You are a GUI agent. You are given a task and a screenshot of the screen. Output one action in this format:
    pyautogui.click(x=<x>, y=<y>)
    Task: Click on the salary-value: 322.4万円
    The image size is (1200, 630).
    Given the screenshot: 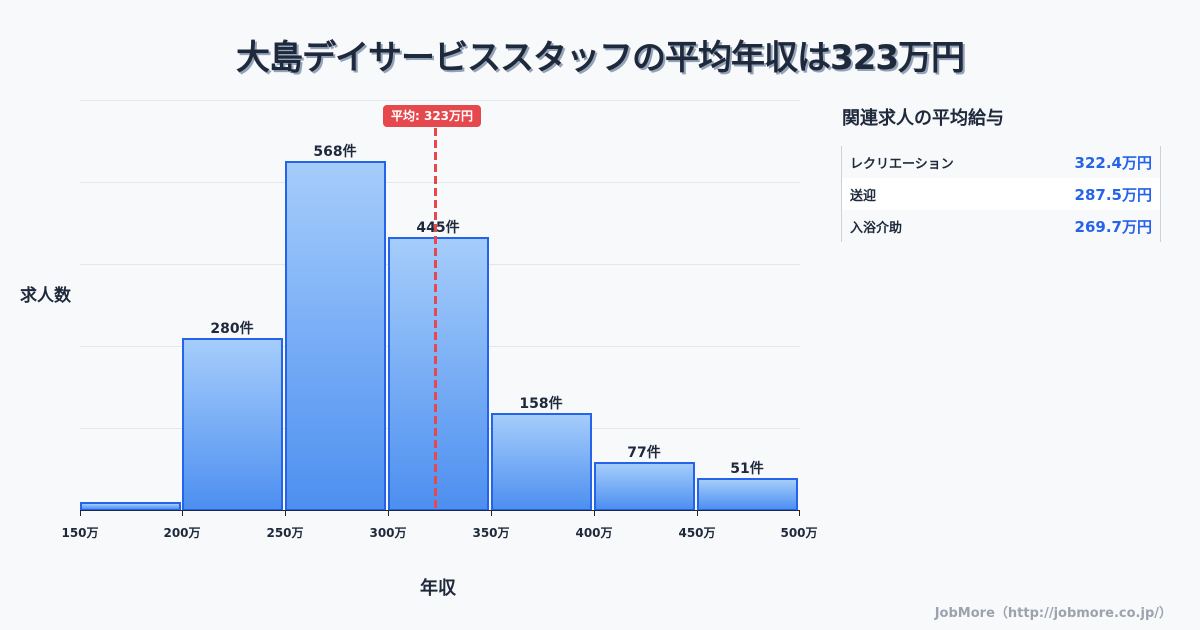 What is the action you would take?
    pyautogui.click(x=1113, y=162)
    